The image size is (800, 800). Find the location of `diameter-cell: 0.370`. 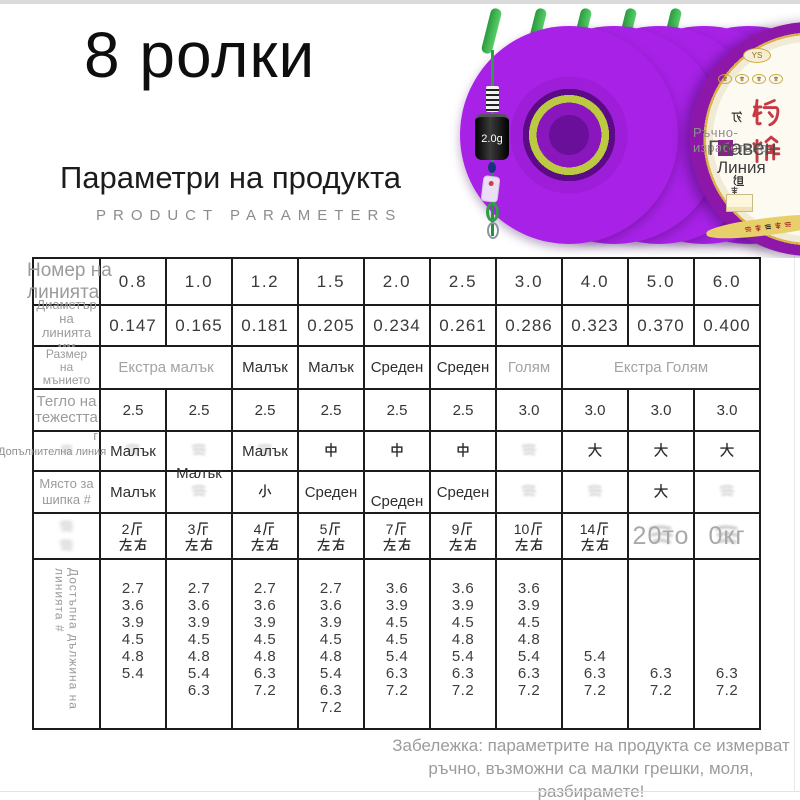

diameter-cell: 0.370 is located at coordinates (661, 325).